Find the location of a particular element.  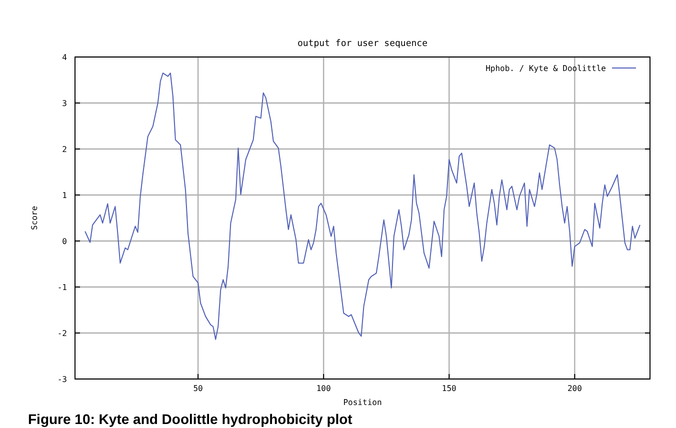

chart-title: output for user sequence is located at coordinates (362, 44).